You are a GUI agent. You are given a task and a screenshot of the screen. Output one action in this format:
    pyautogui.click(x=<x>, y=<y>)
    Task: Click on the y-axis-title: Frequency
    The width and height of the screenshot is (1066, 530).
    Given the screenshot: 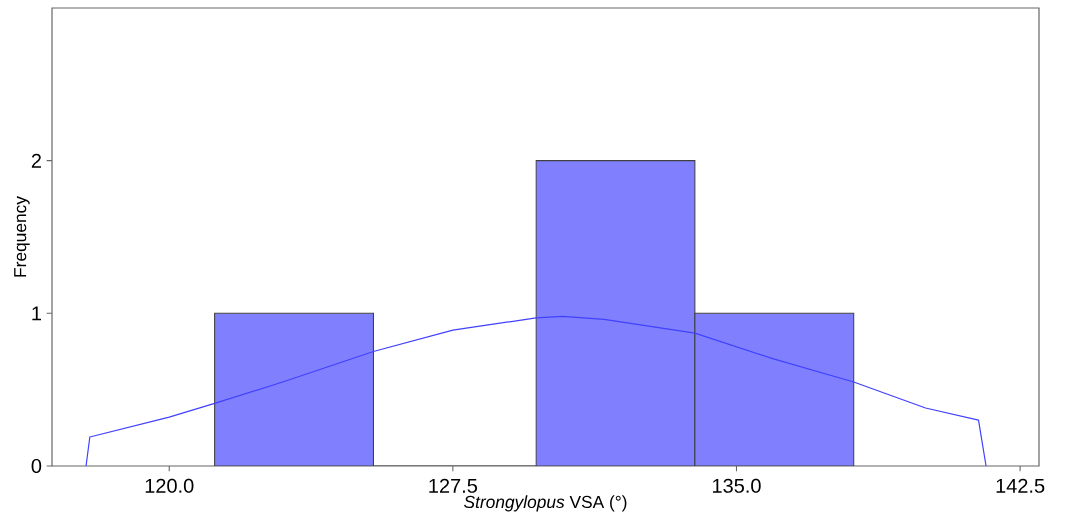 What is the action you would take?
    pyautogui.click(x=22, y=236)
    